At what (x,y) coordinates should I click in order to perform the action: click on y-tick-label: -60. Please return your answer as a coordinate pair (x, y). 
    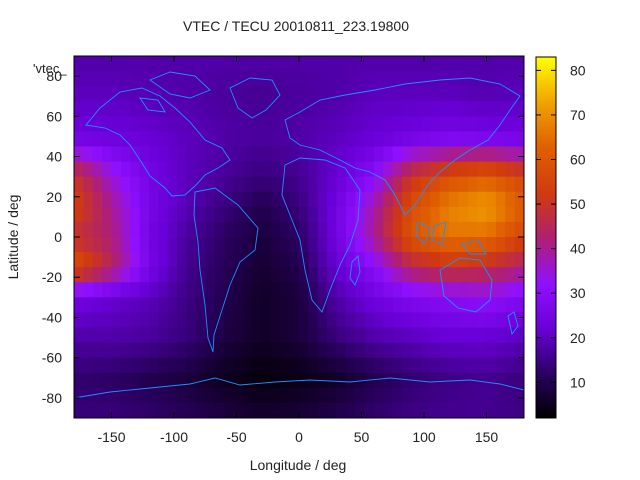
    Looking at the image, I should click on (52, 358).